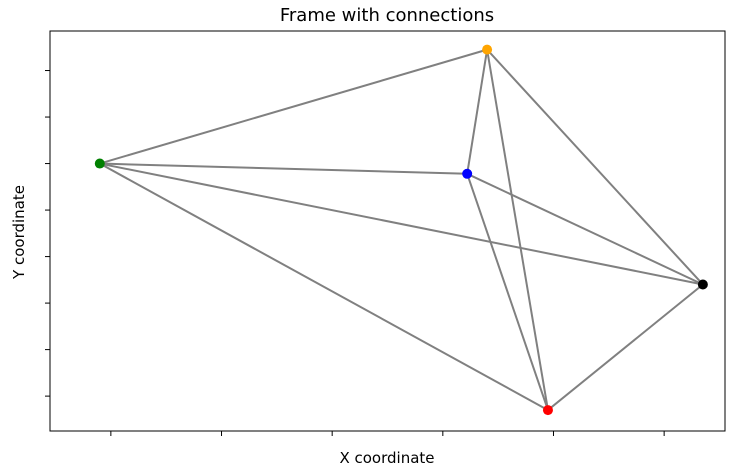 The image size is (741, 475). I want to click on x-axis-label: X coordinate, so click(386, 458).